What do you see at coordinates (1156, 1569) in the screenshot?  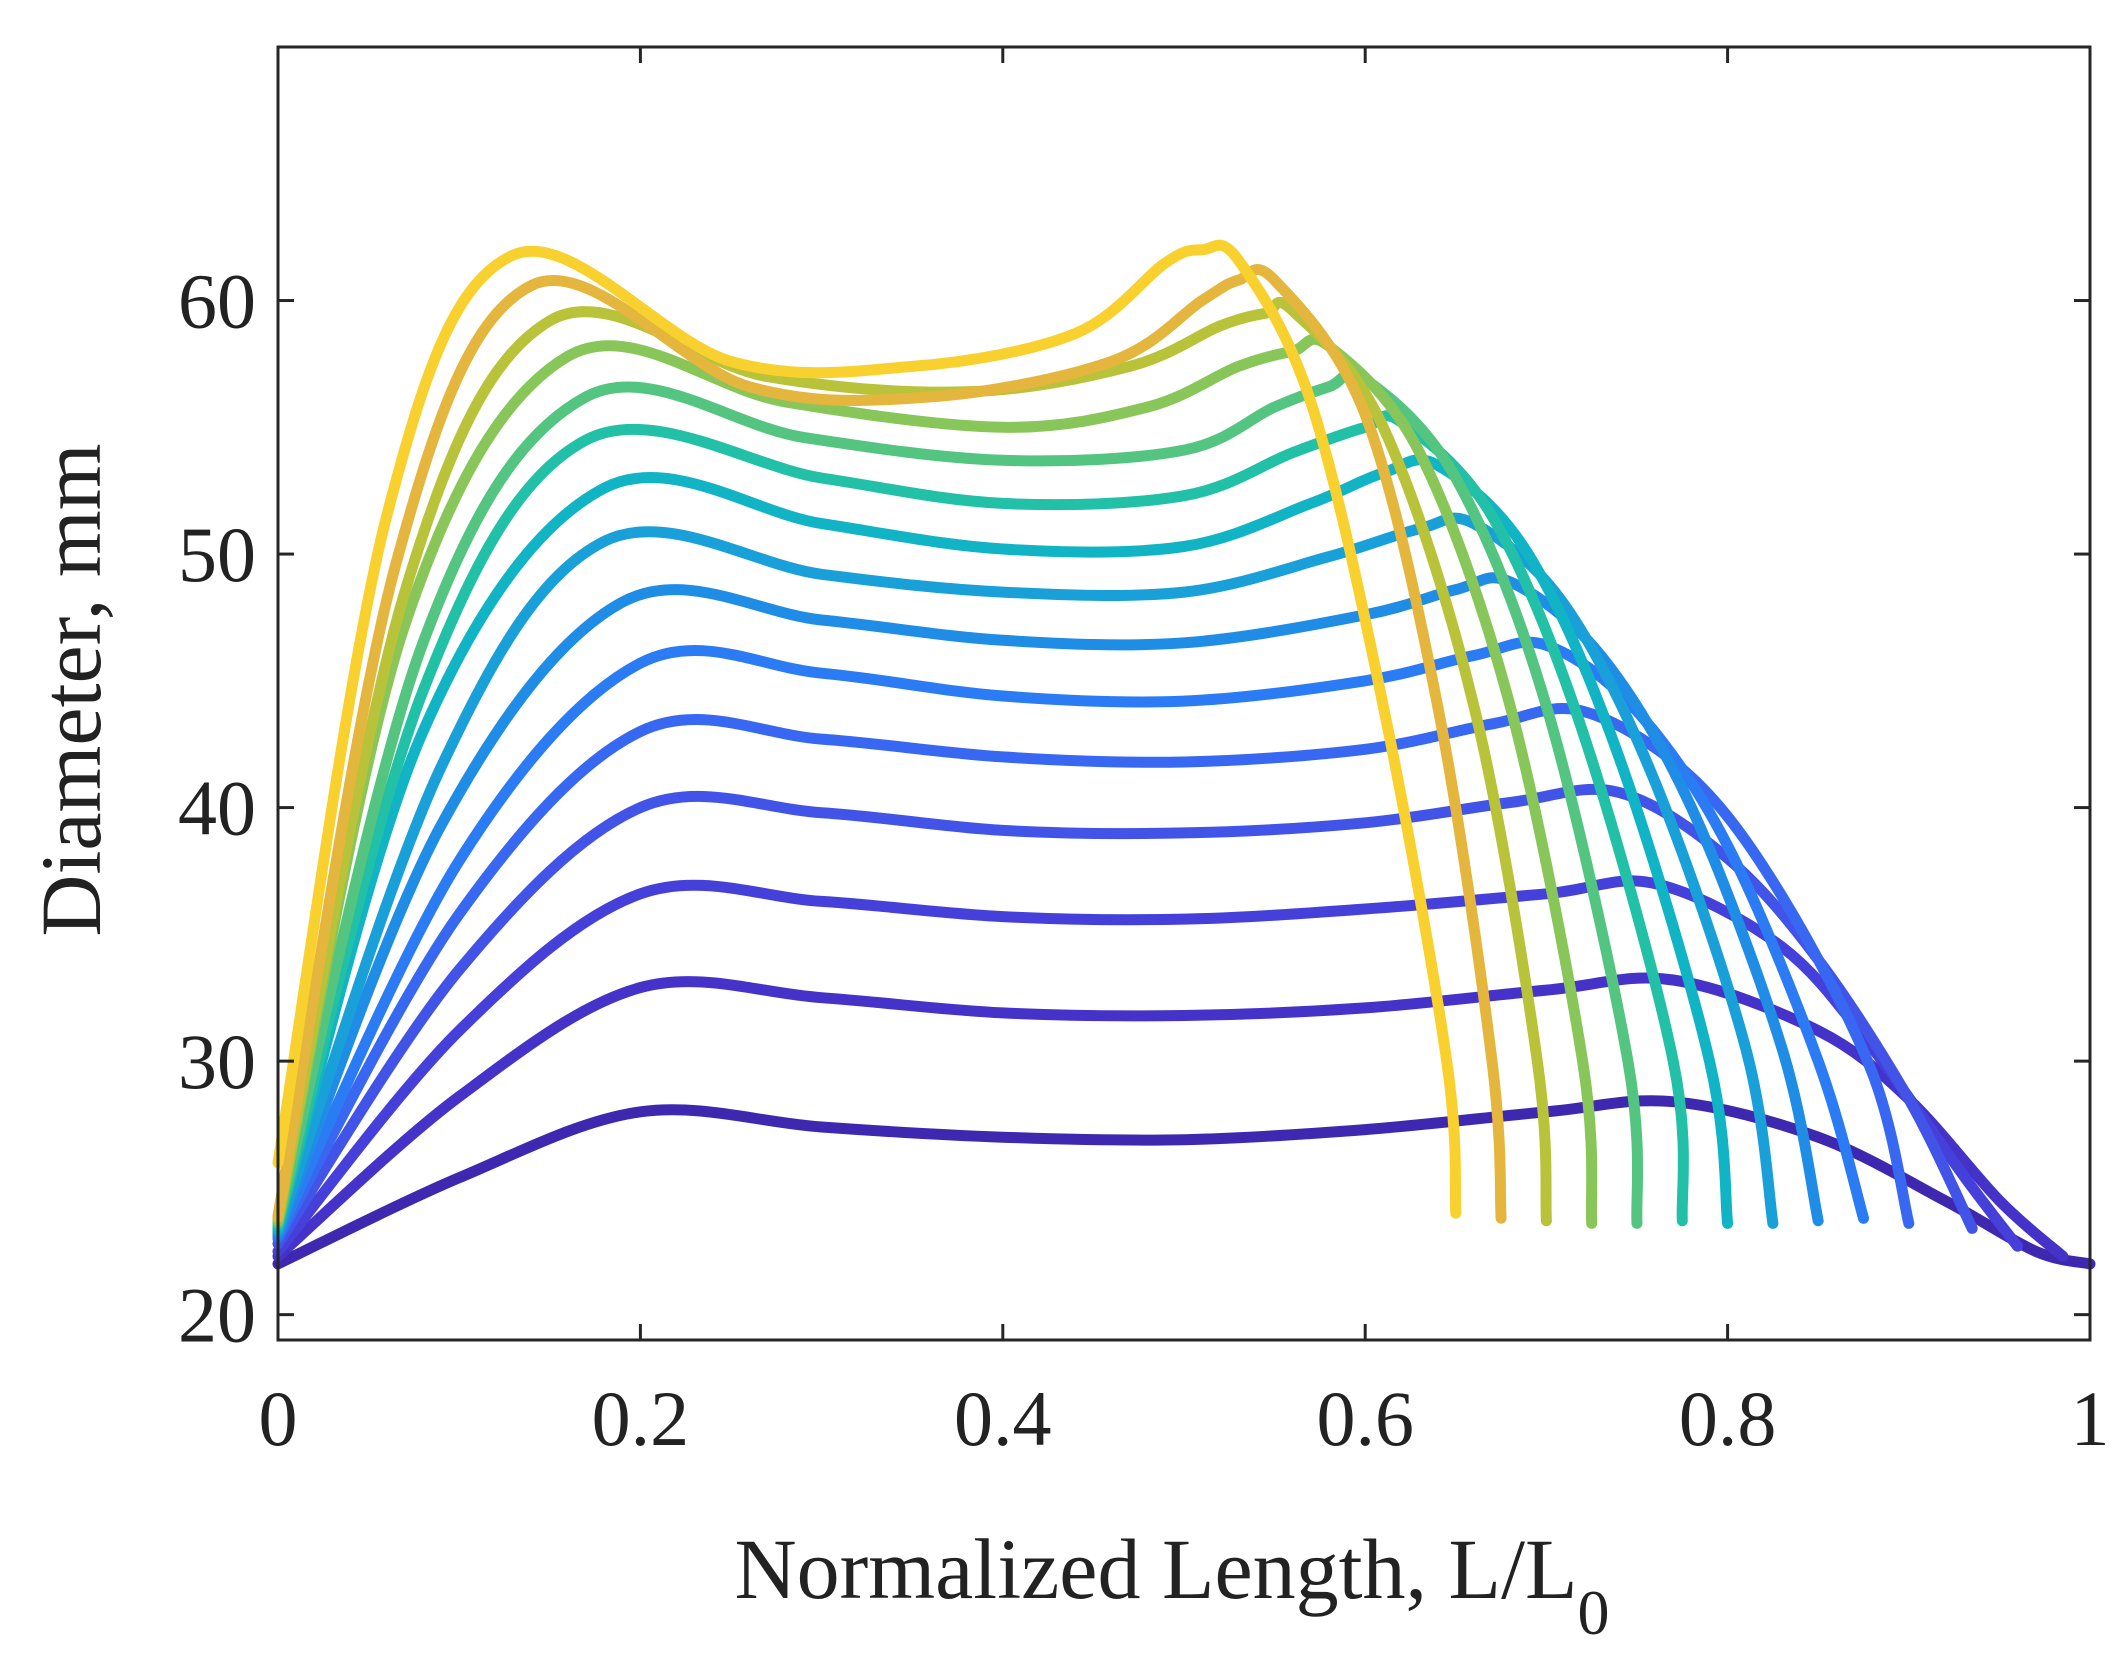 I see `x-axis-label-text: Normalized Length, L/L` at bounding box center [1156, 1569].